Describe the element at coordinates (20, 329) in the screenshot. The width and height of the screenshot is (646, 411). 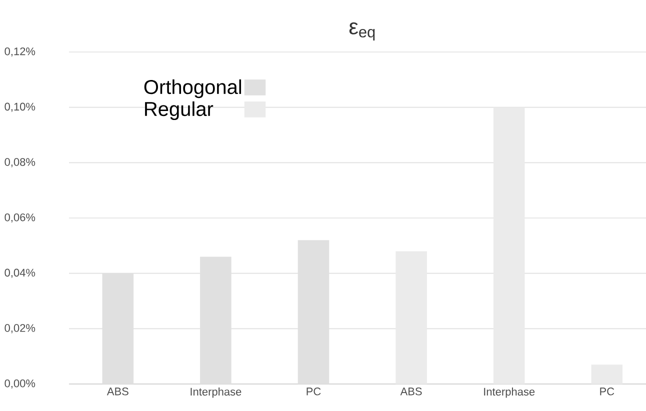
I see `y-tick-label: 0,02%` at that location.